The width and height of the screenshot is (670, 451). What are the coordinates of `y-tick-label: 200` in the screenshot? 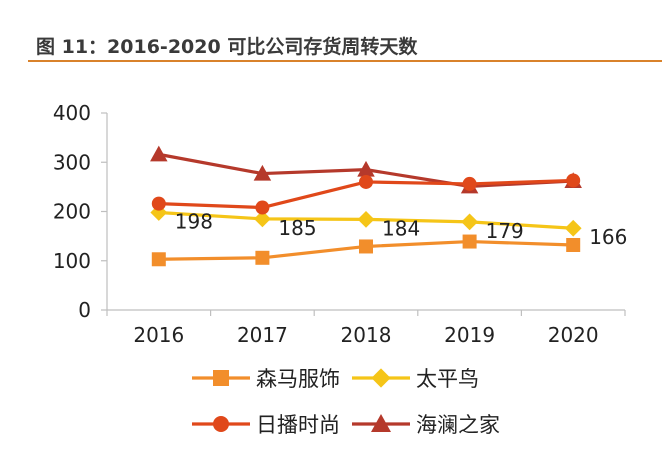 It's located at (72, 212).